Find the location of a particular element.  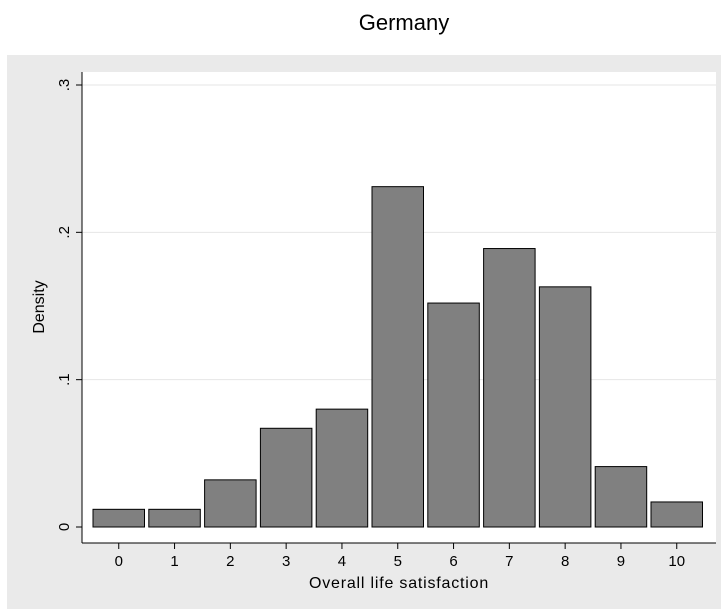

x-axis-title: Overall life satisfaction is located at coordinates (399, 583).